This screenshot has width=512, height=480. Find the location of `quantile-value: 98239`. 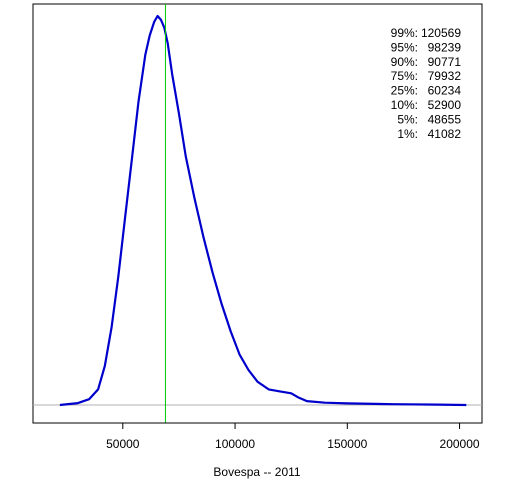

quantile-value: 98239 is located at coordinates (445, 47).